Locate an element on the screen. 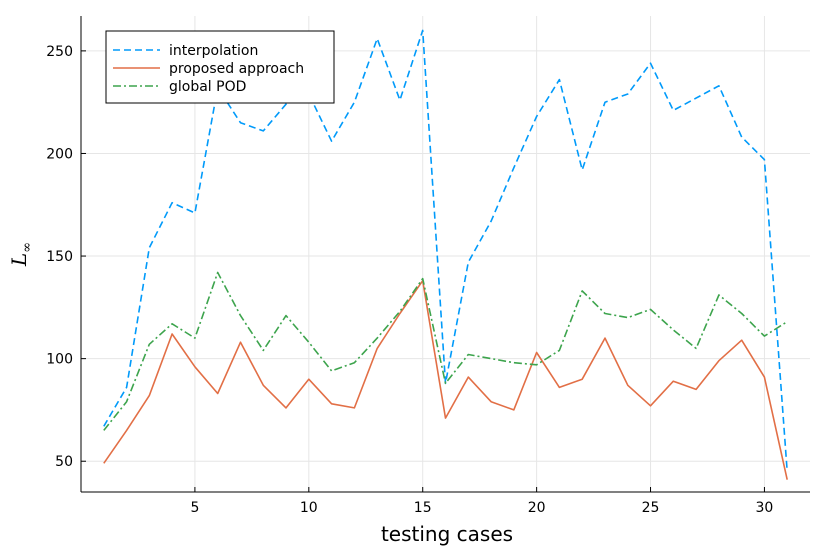 The width and height of the screenshot is (830, 554). legend: interpolation proposed approach global POD is located at coordinates (220, 67).